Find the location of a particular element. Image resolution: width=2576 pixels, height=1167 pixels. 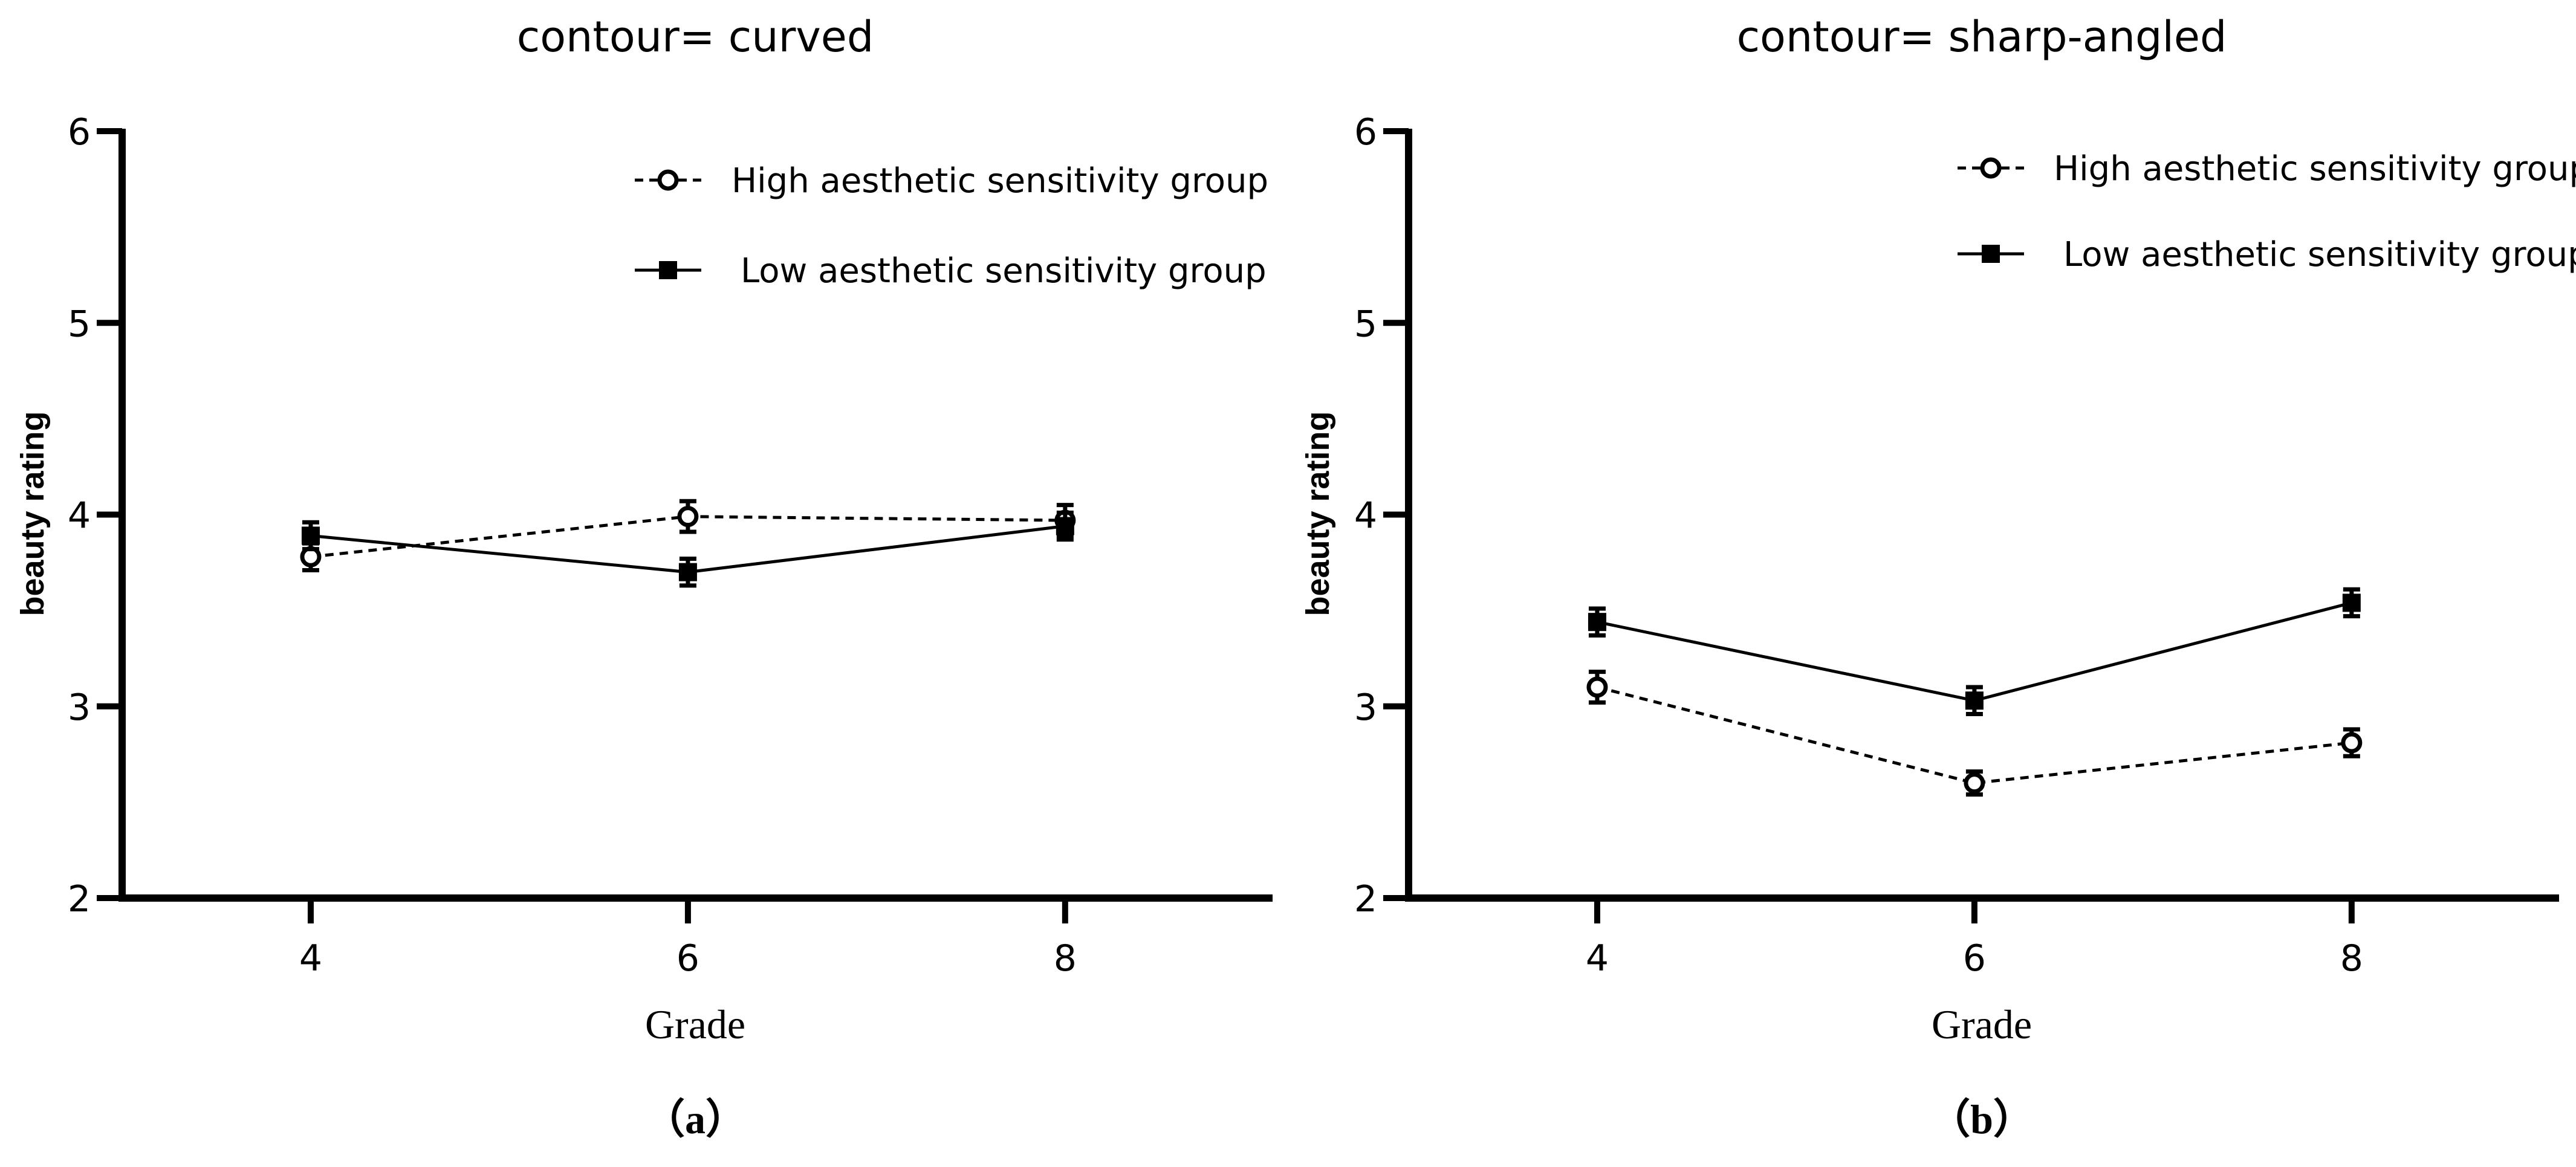

series-high-aesthetic-sensitivity is located at coordinates (1975, 733).